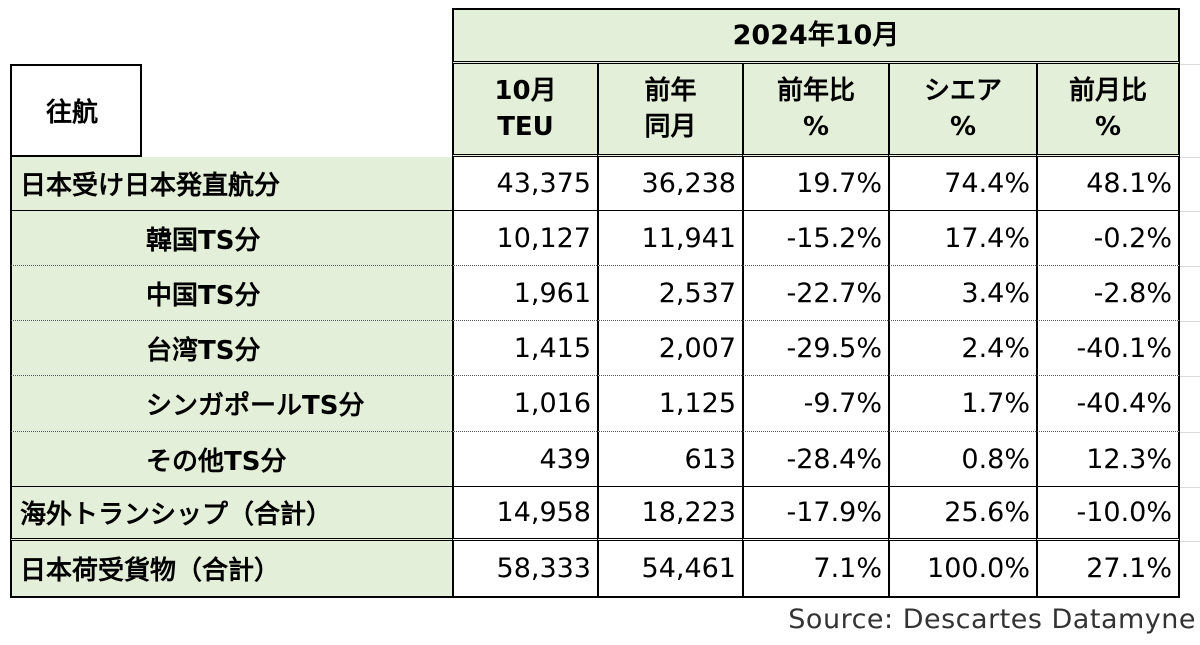 This screenshot has width=1200, height=645. I want to click on data-cell: 1,125, so click(669, 404).